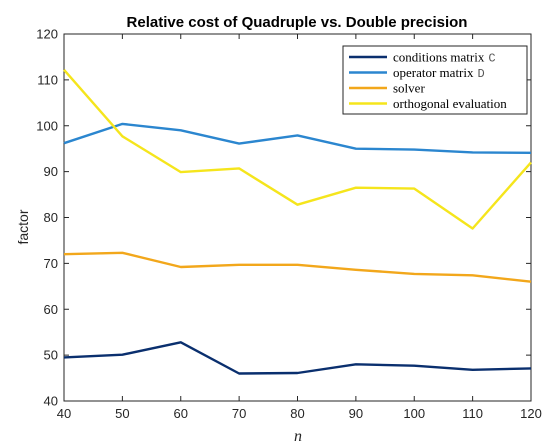 This screenshot has height=448, width=550. Describe the element at coordinates (298, 436) in the screenshot. I see `x-axis-label: n` at that location.